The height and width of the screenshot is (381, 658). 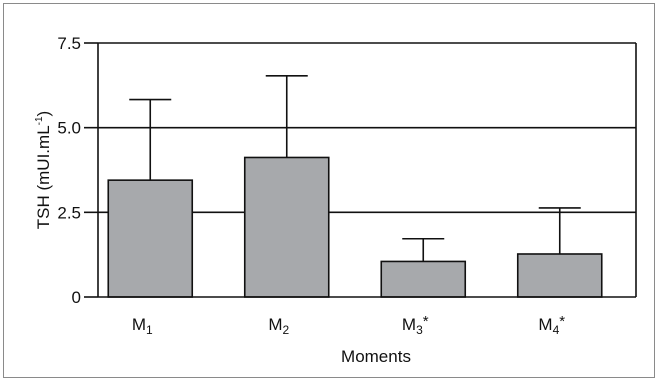 I want to click on y-axis-label-exponent: -1, so click(x=39, y=120).